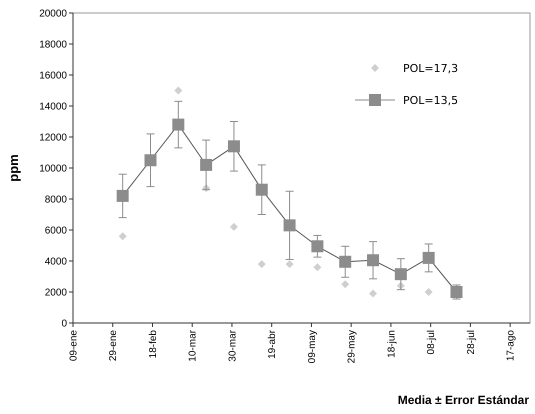 The image size is (535, 414). Describe the element at coordinates (232, 345) in the screenshot. I see `x-tick-label: 30-mar` at that location.